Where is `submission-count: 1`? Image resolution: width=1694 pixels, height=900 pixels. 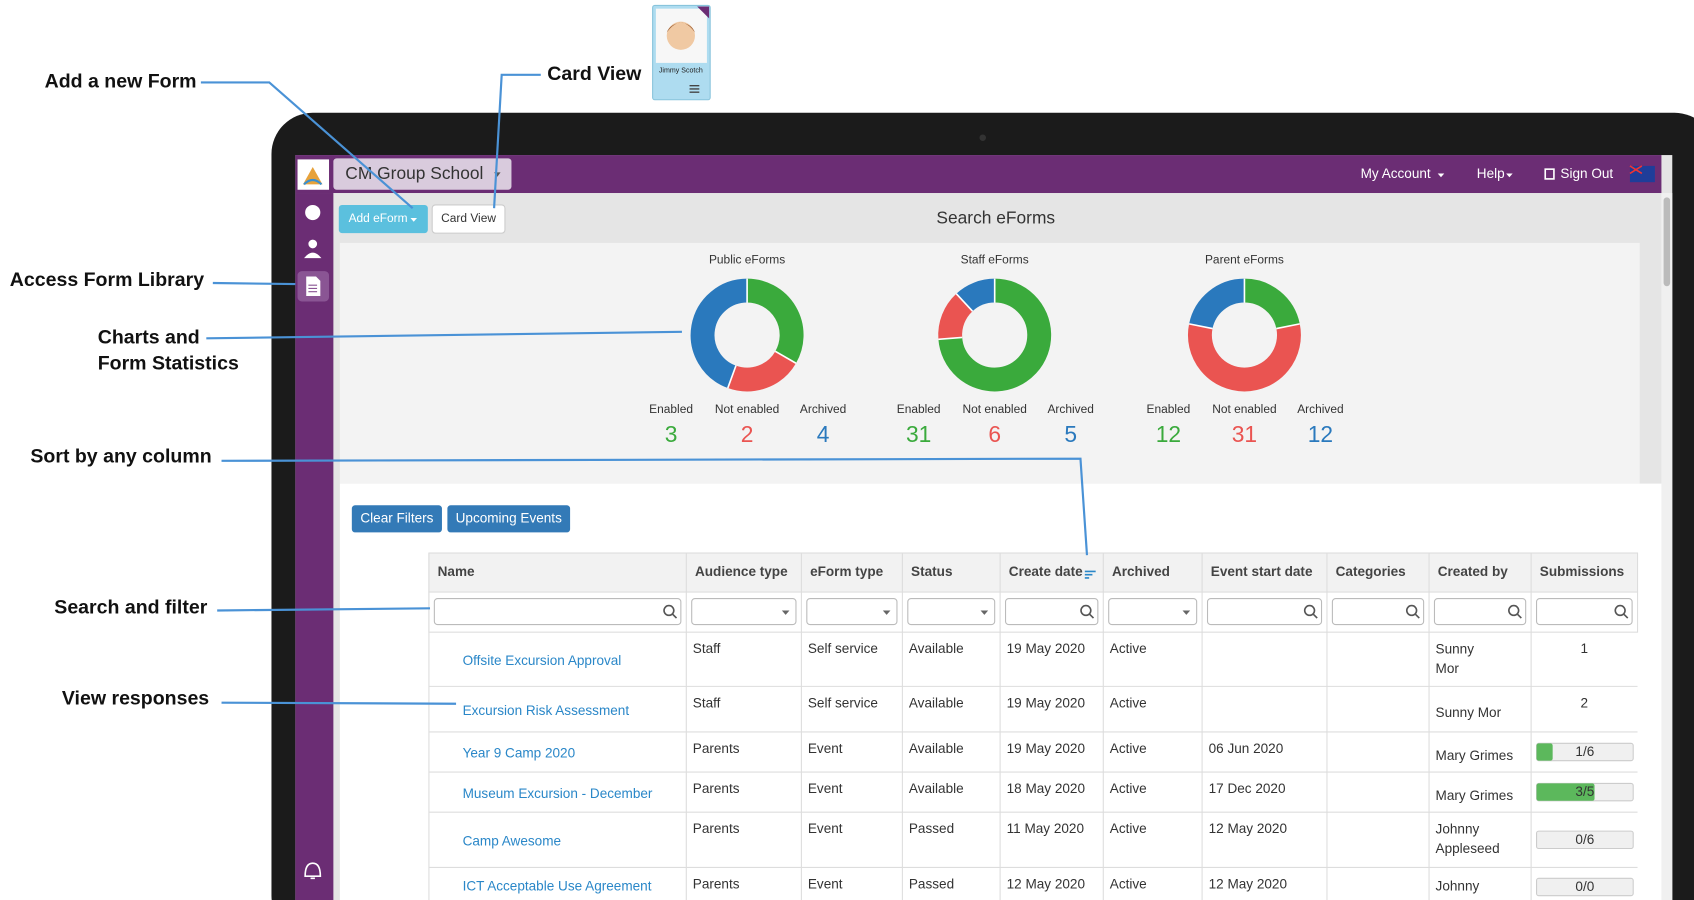 submission-count: 1 is located at coordinates (1585, 648).